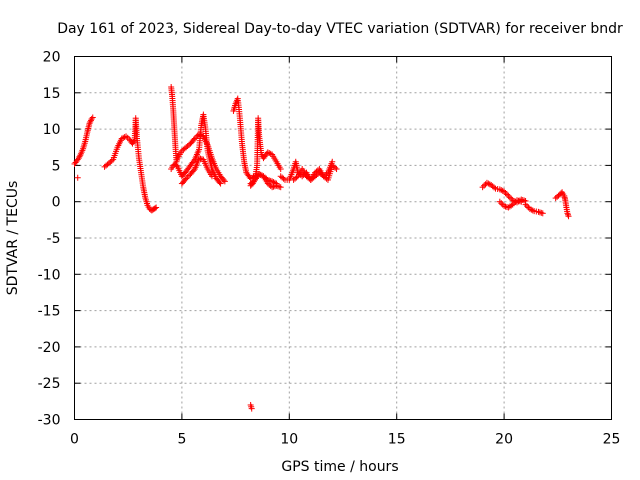 This screenshot has width=640, height=480. Describe the element at coordinates (49, 275) in the screenshot. I see `y-tick-label: -10` at that location.